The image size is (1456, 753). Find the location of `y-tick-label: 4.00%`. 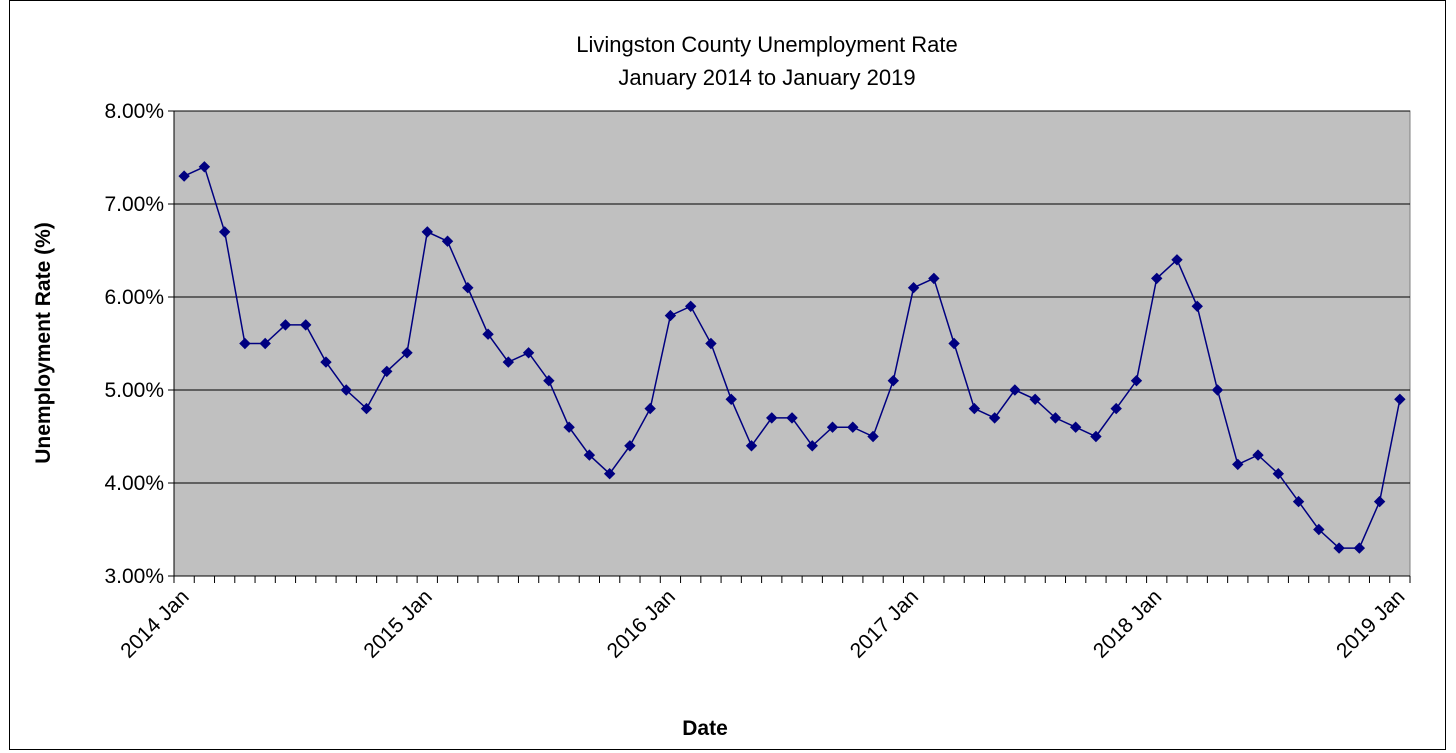

y-tick-label: 4.00% is located at coordinates (134, 483).